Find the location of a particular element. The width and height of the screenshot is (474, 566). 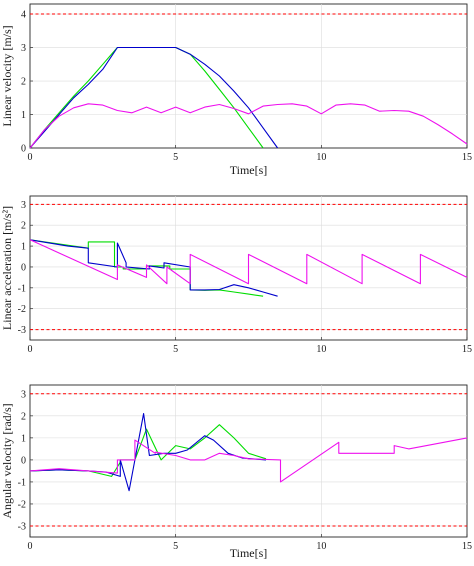

y-tick-label: 4 is located at coordinates (23, 15).